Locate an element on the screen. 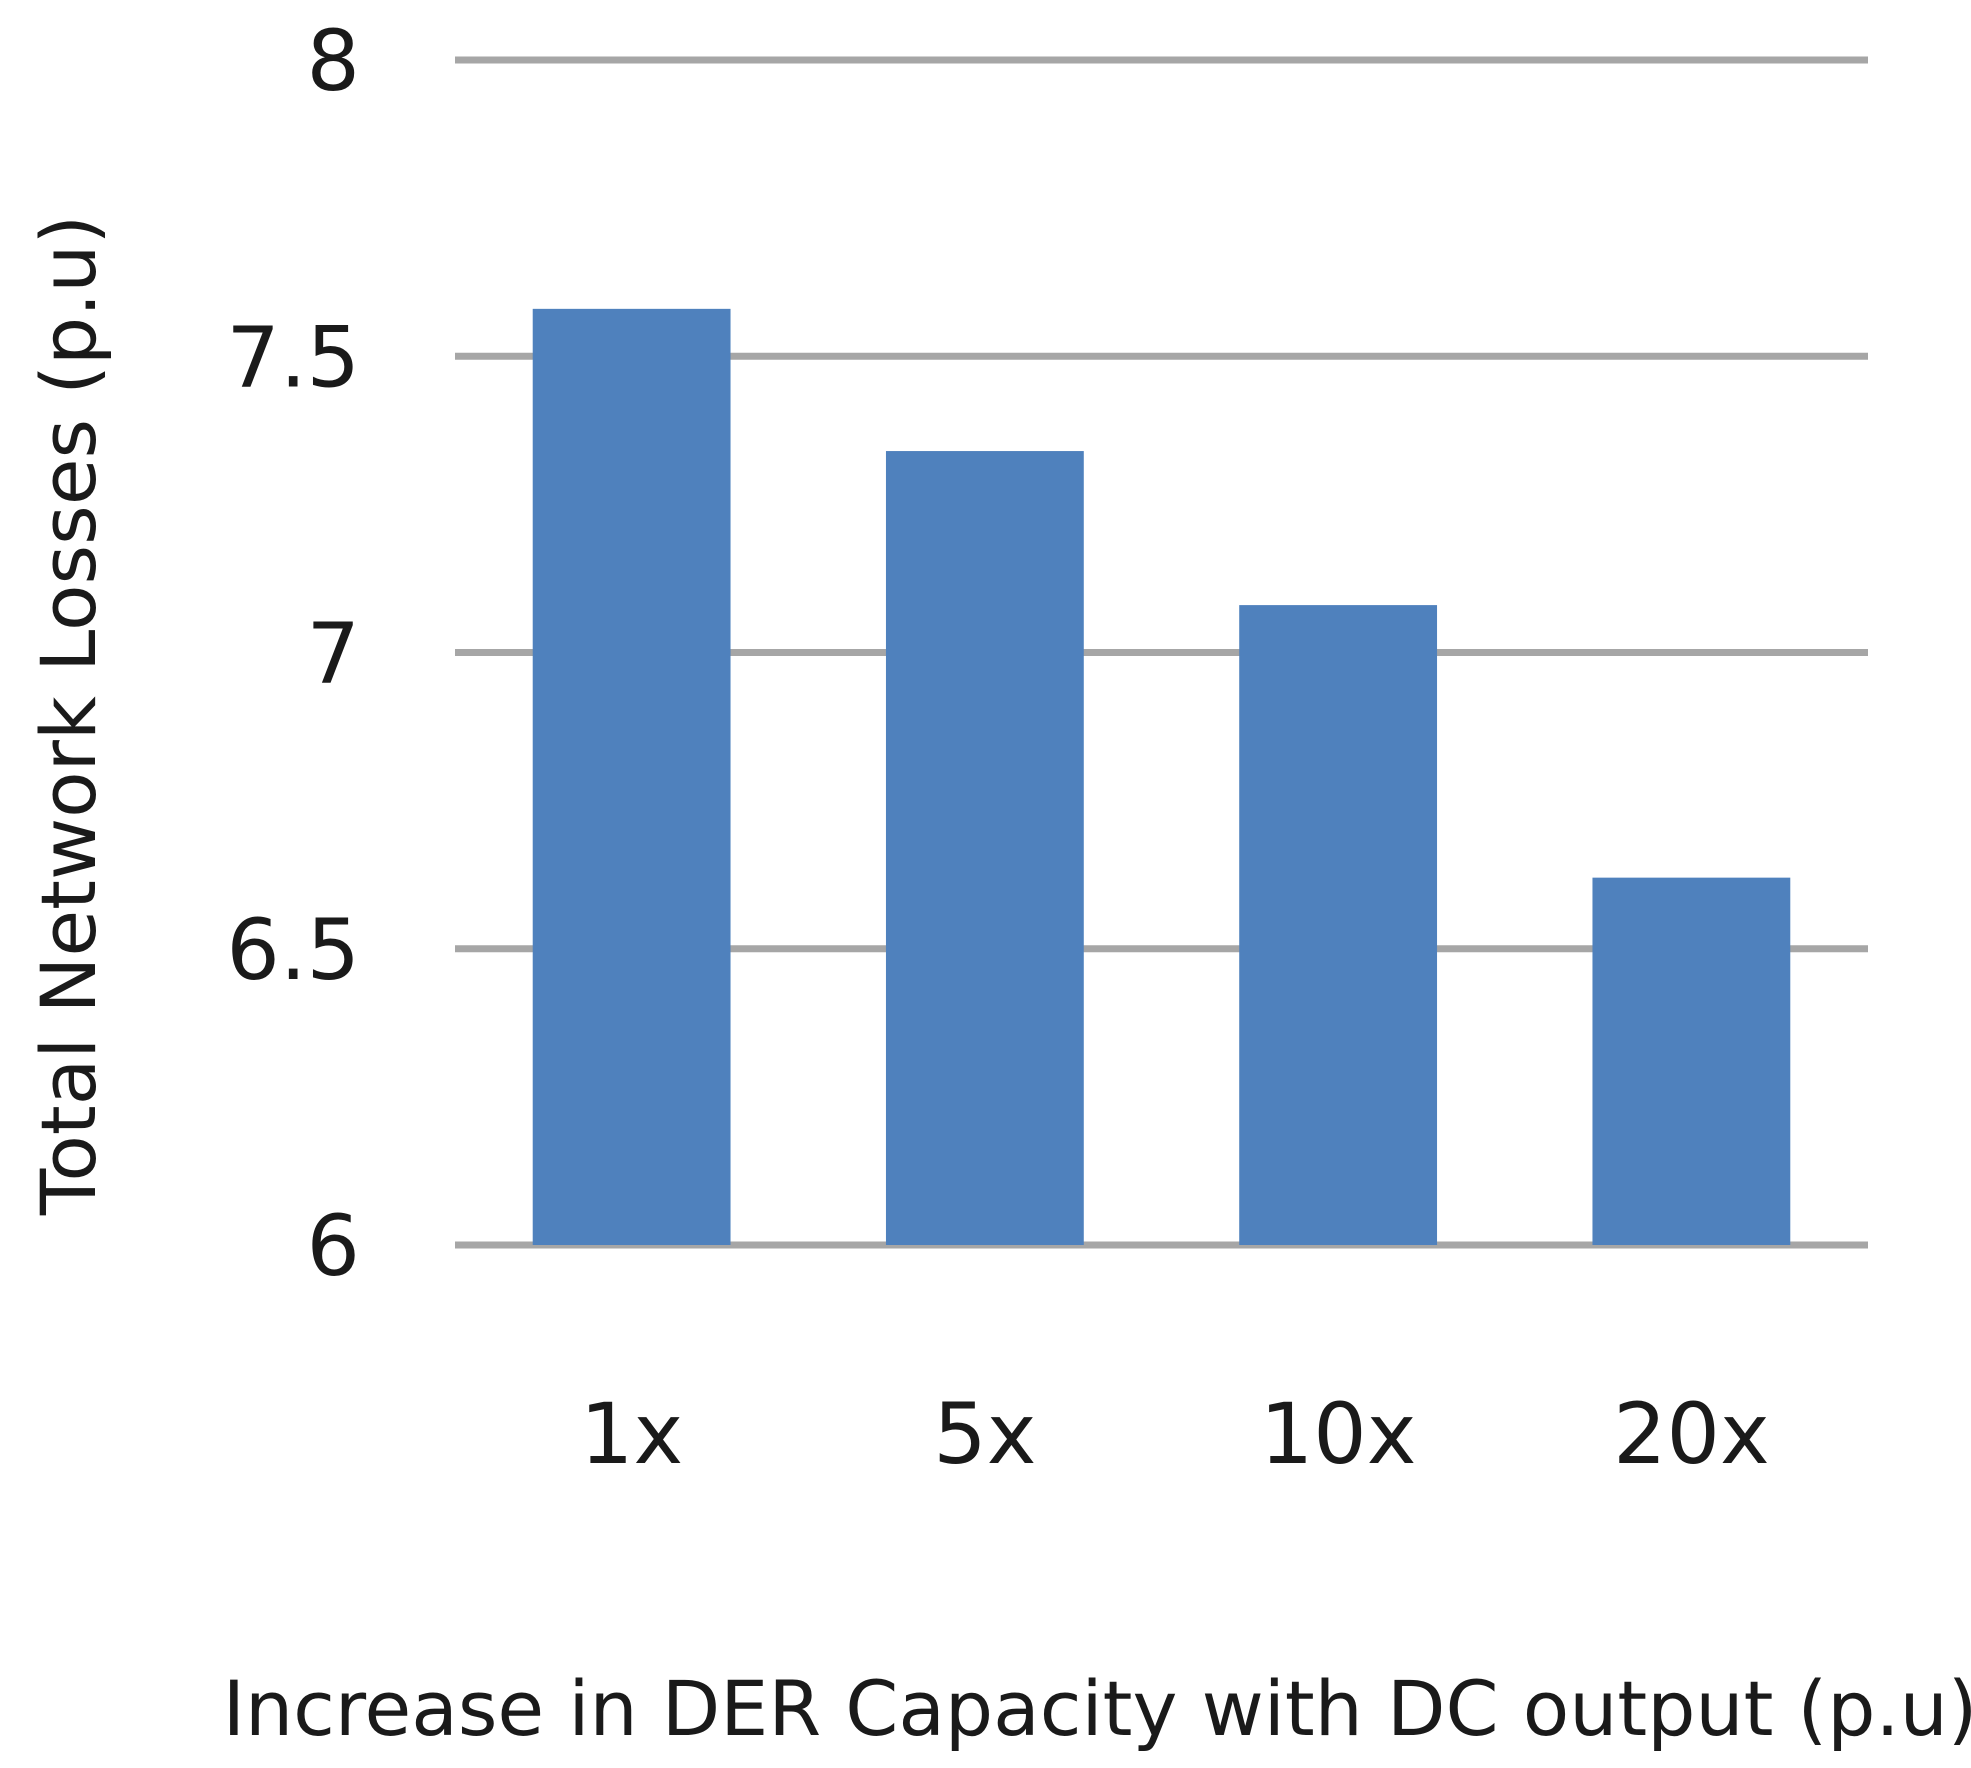 The image size is (1971, 1768). bar-1x is located at coordinates (631, 777).